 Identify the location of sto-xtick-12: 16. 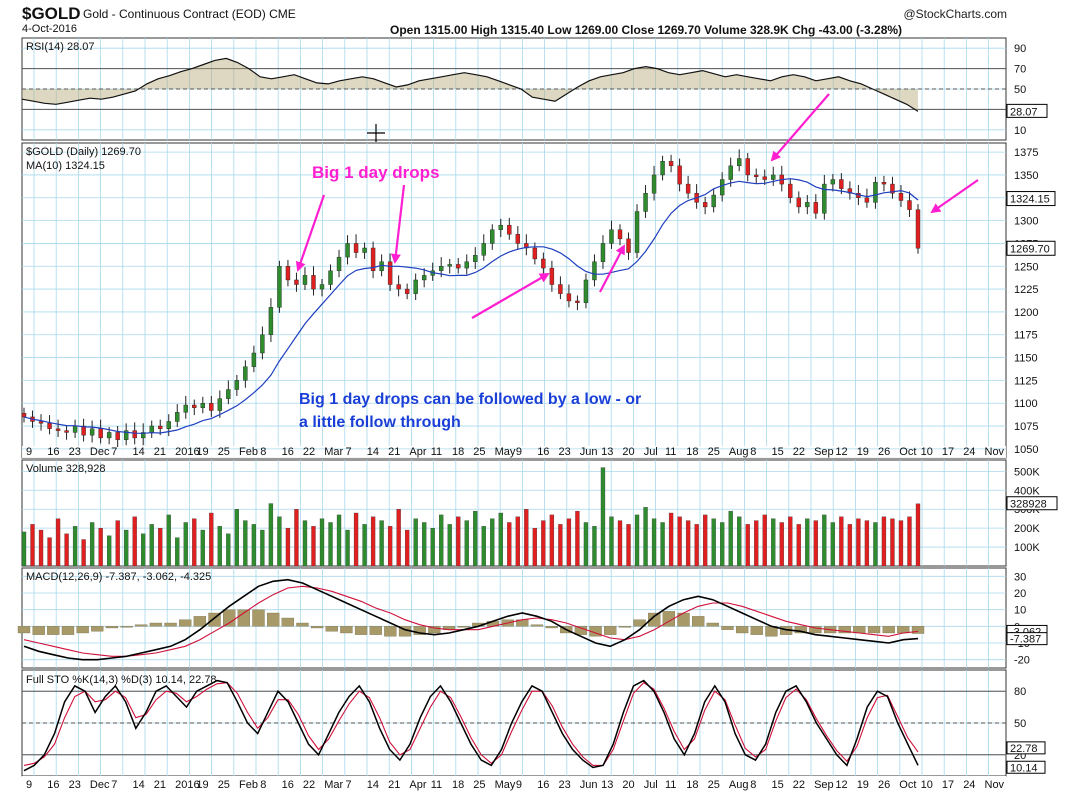
(288, 785).